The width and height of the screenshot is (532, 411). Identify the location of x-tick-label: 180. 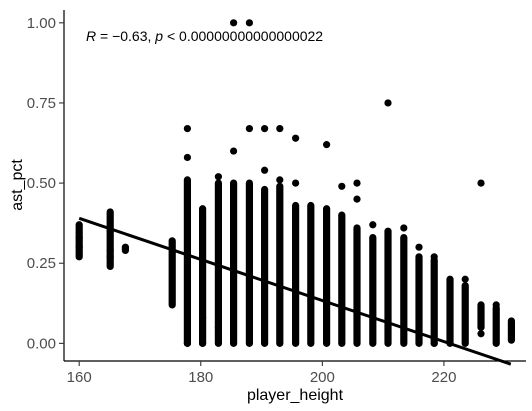
(200, 377).